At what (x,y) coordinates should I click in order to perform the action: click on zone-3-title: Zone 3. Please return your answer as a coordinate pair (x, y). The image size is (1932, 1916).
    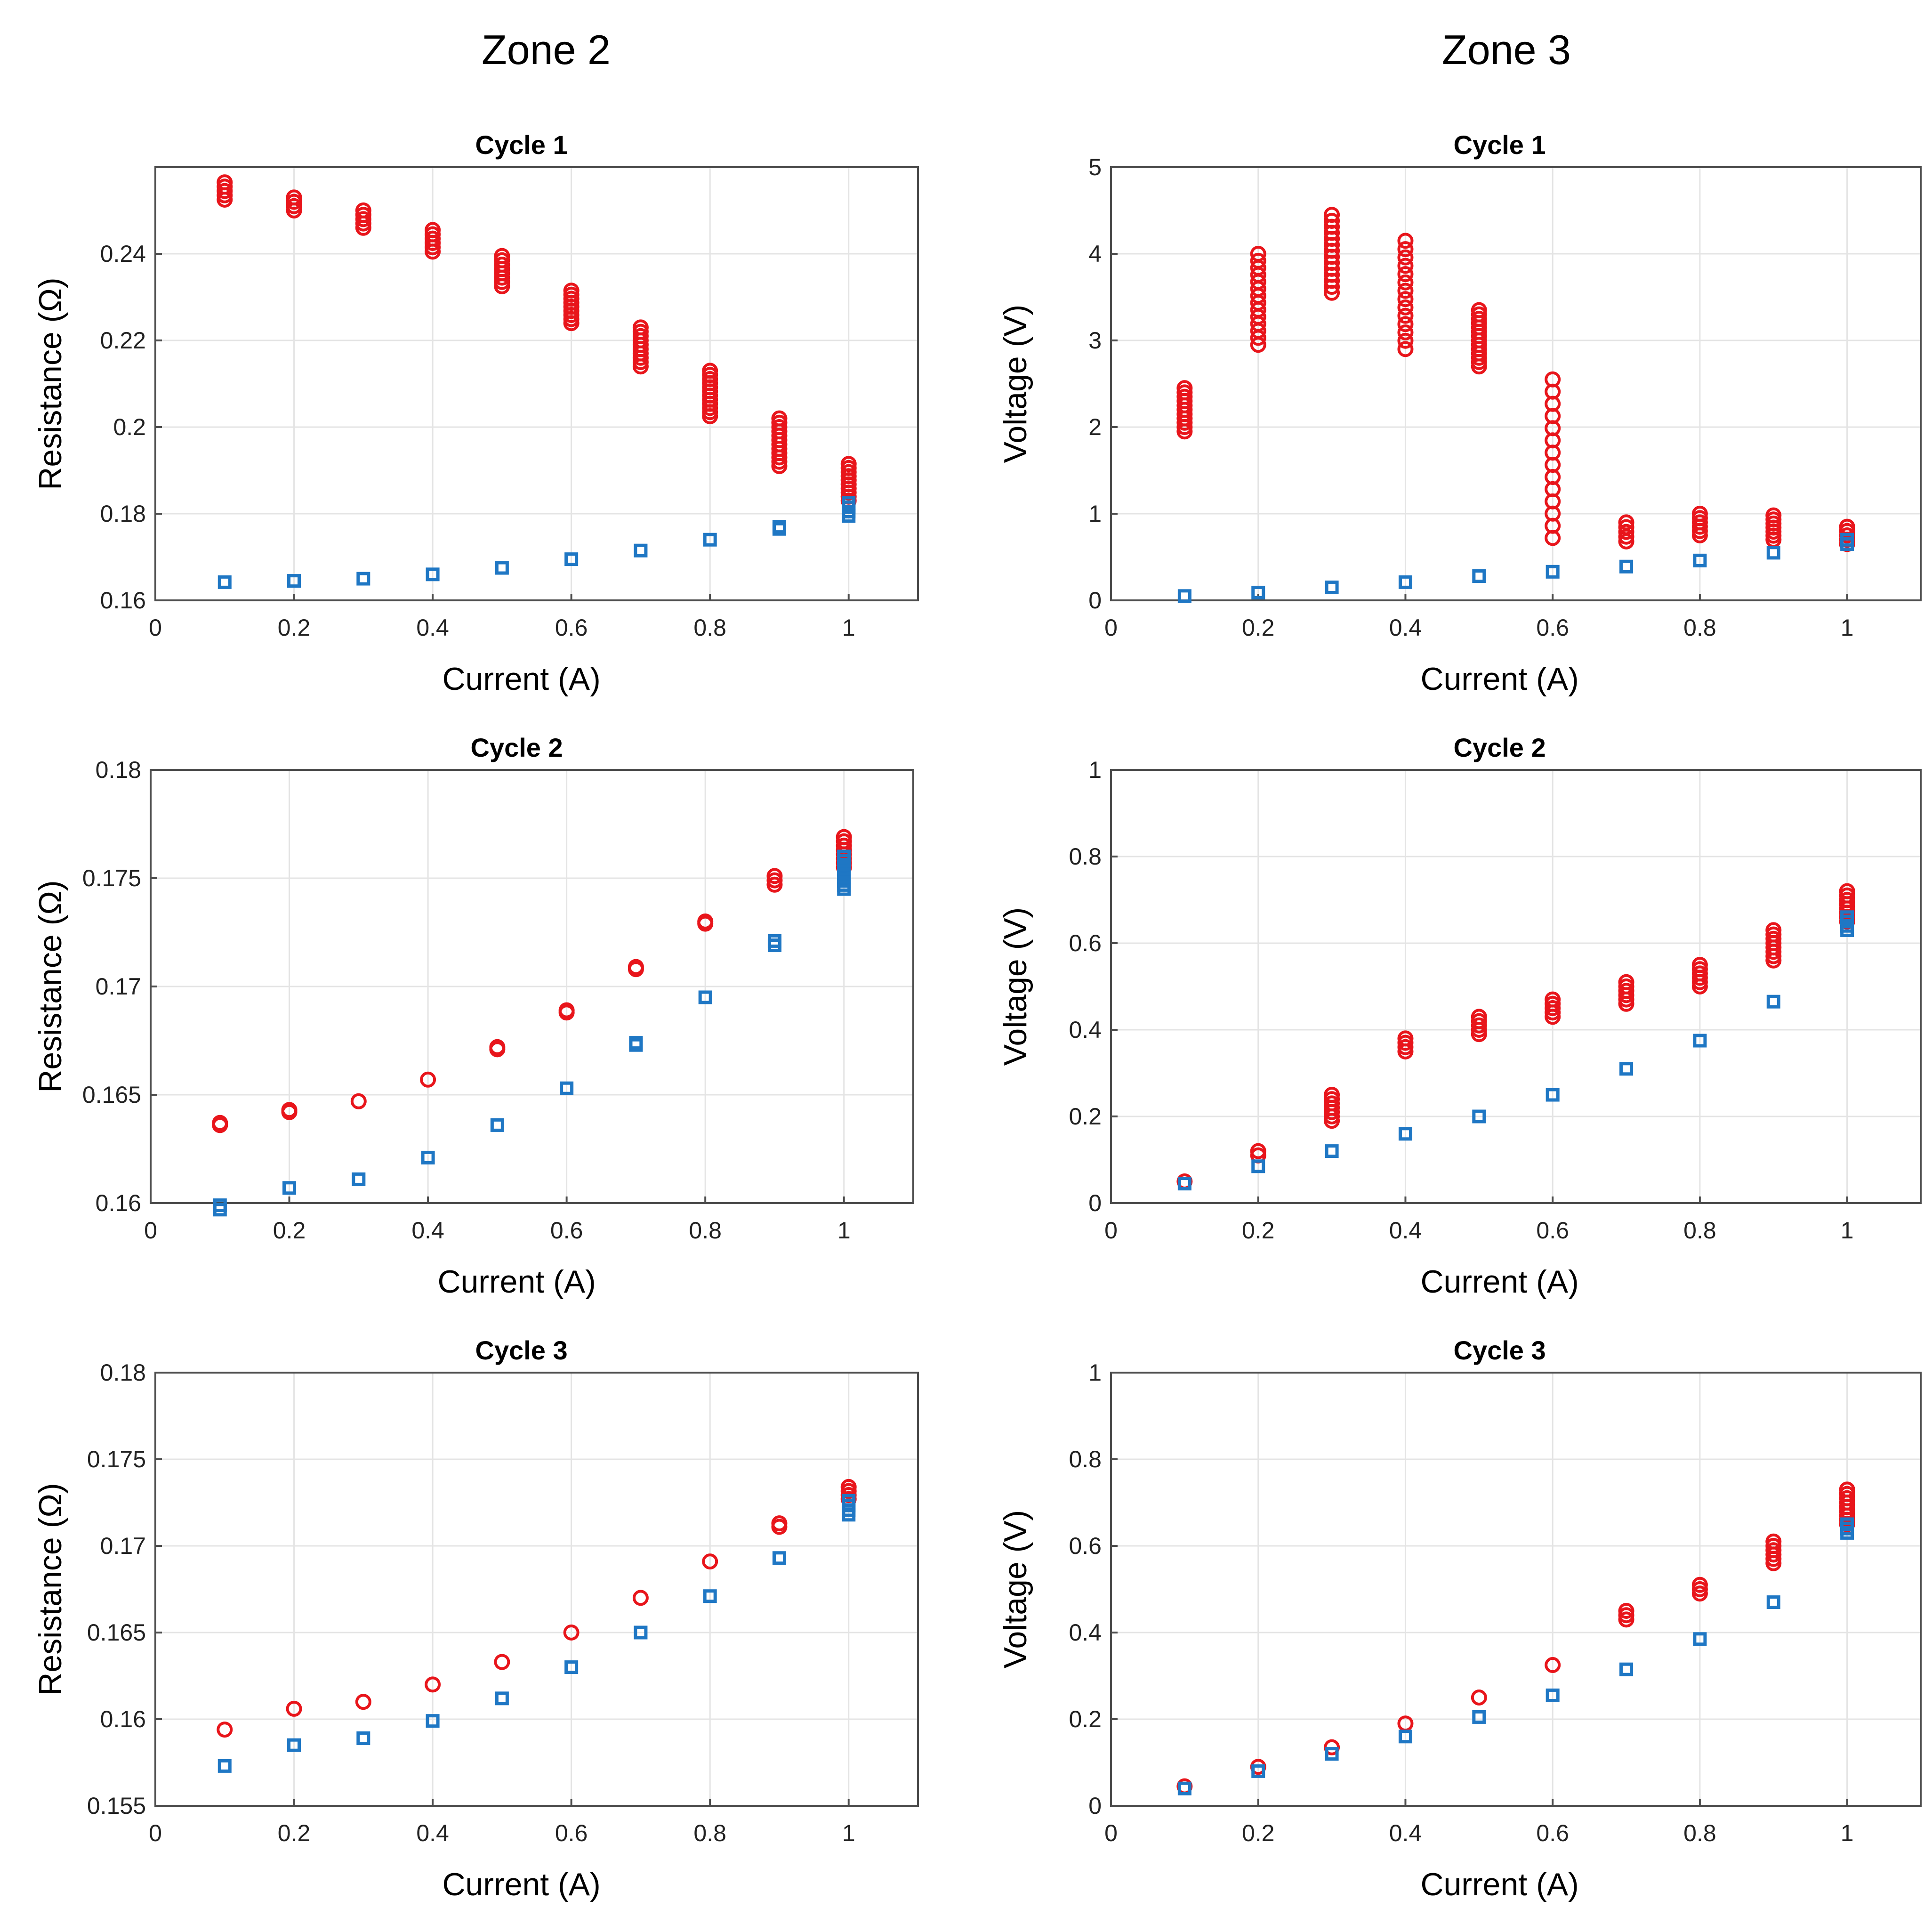
    Looking at the image, I should click on (1506, 49).